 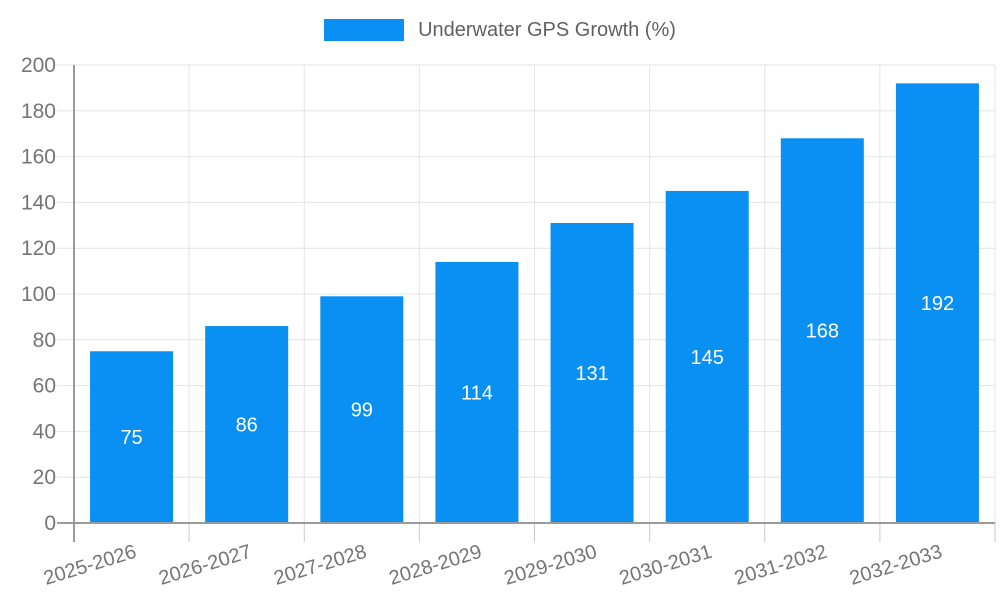 I want to click on x-tick-label: 2029-2030, so click(x=551, y=565).